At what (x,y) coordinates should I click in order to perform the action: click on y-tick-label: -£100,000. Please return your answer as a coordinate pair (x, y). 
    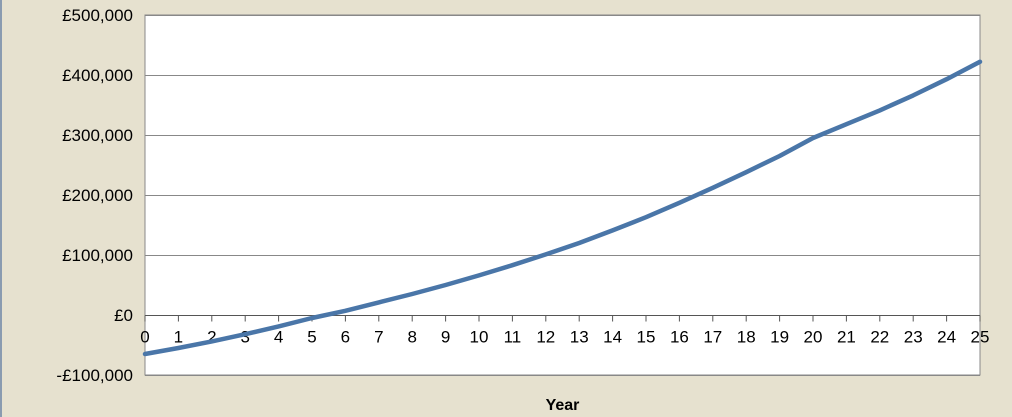
    Looking at the image, I should click on (94, 375).